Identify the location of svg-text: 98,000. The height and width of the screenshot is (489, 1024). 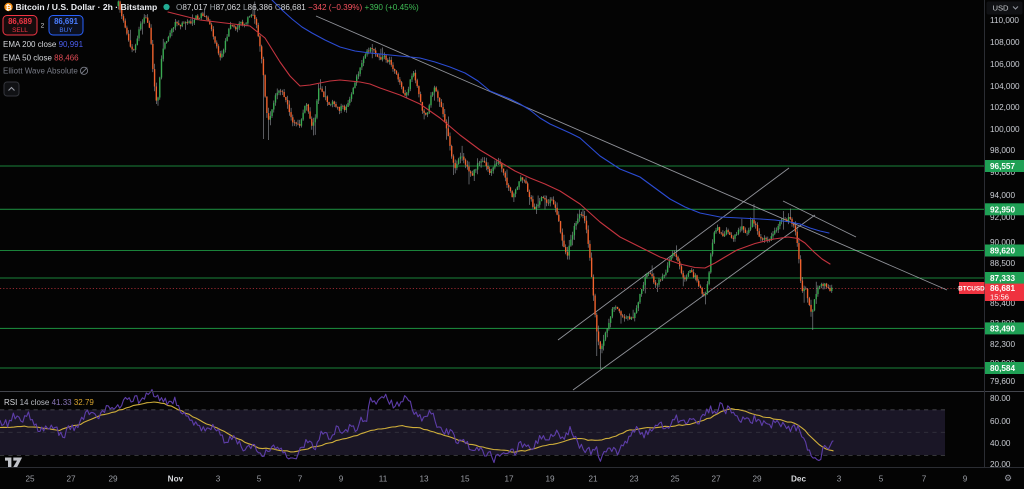
(1002, 150).